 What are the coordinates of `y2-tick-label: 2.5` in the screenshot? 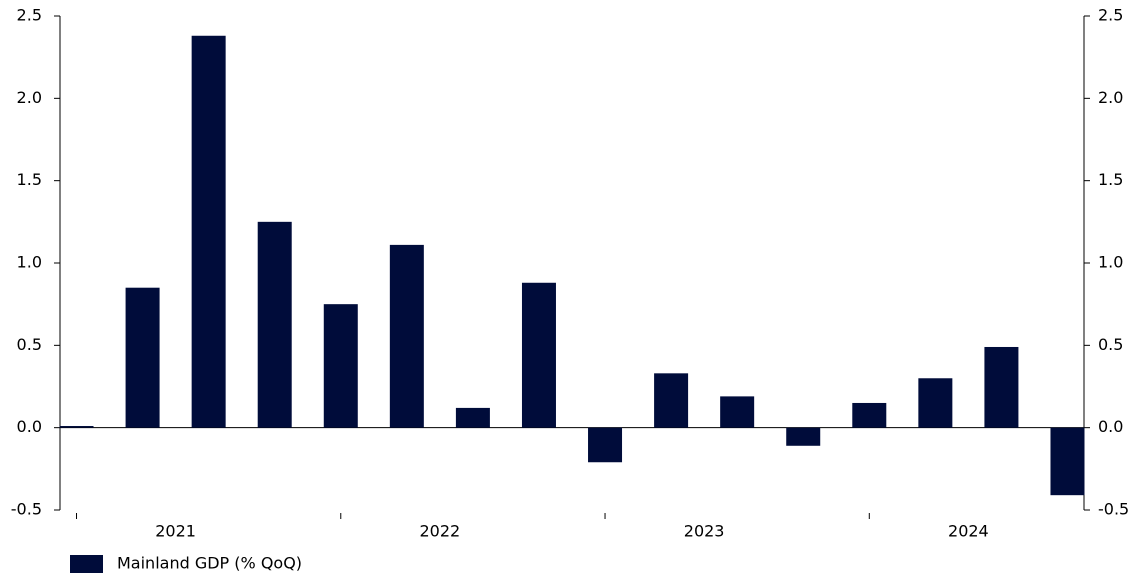 It's located at (1110, 15).